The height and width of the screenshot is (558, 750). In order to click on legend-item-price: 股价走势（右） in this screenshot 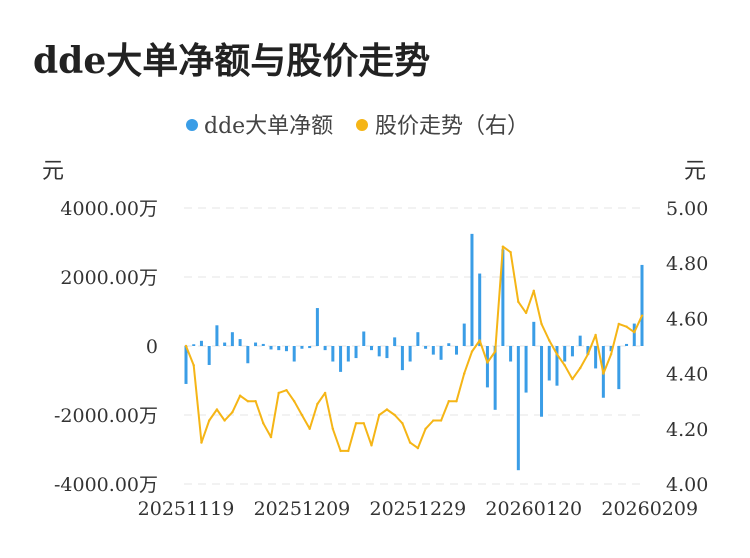, I will do `click(442, 126)`.